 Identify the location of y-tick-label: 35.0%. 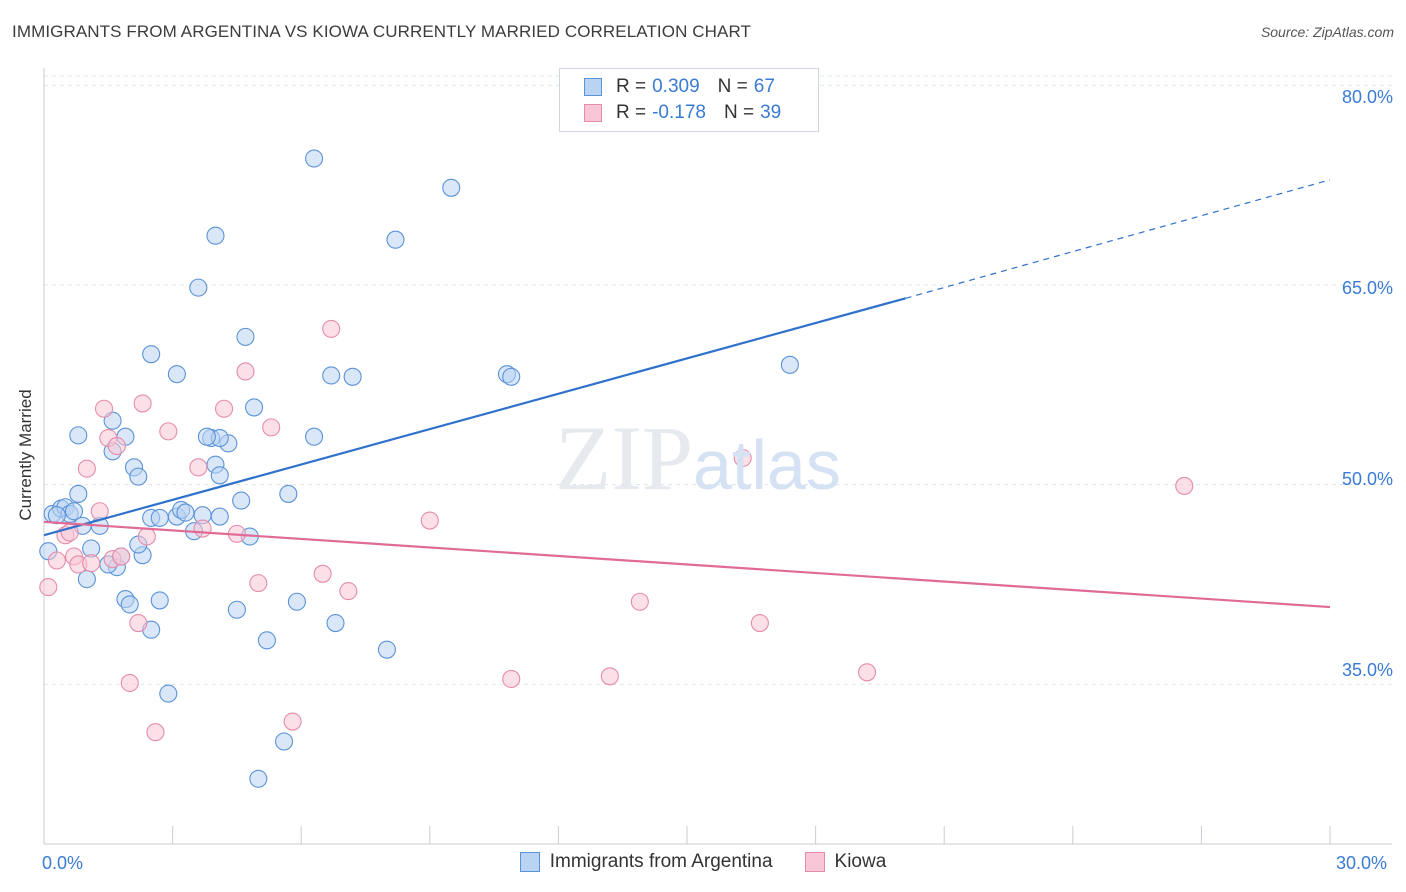
(1367, 670).